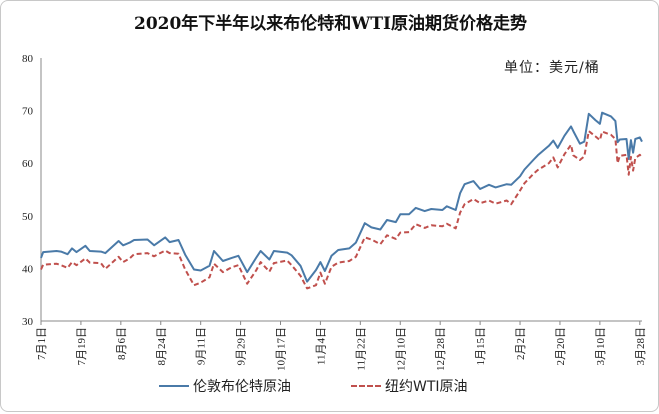  I want to click on x-tick-label: 11月4日, so click(321, 346).